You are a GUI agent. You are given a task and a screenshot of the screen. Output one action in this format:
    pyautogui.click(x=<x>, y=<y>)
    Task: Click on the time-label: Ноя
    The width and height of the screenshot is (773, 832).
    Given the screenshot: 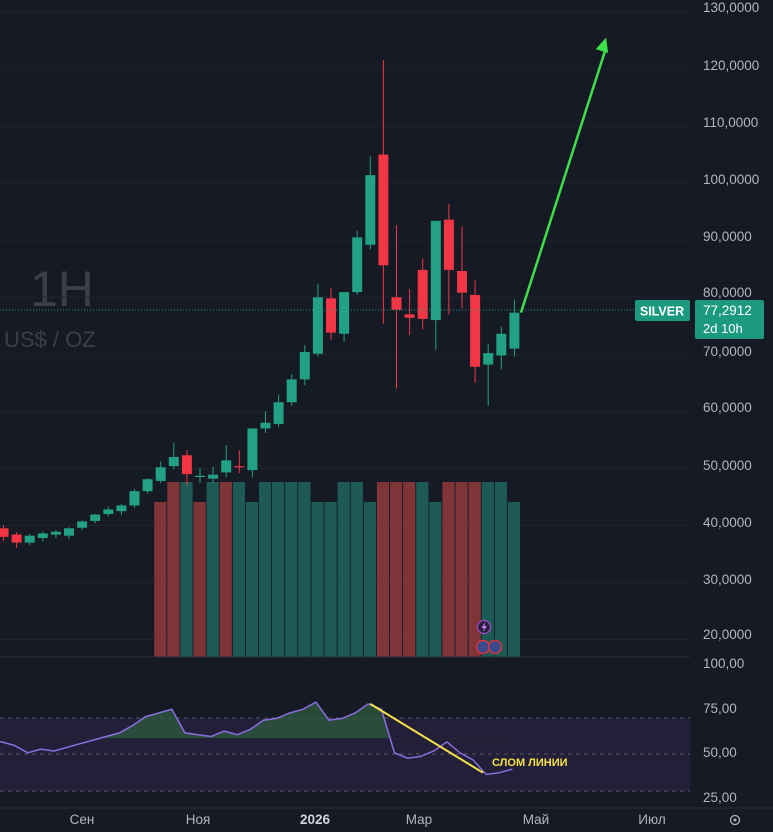 What is the action you would take?
    pyautogui.click(x=198, y=819)
    